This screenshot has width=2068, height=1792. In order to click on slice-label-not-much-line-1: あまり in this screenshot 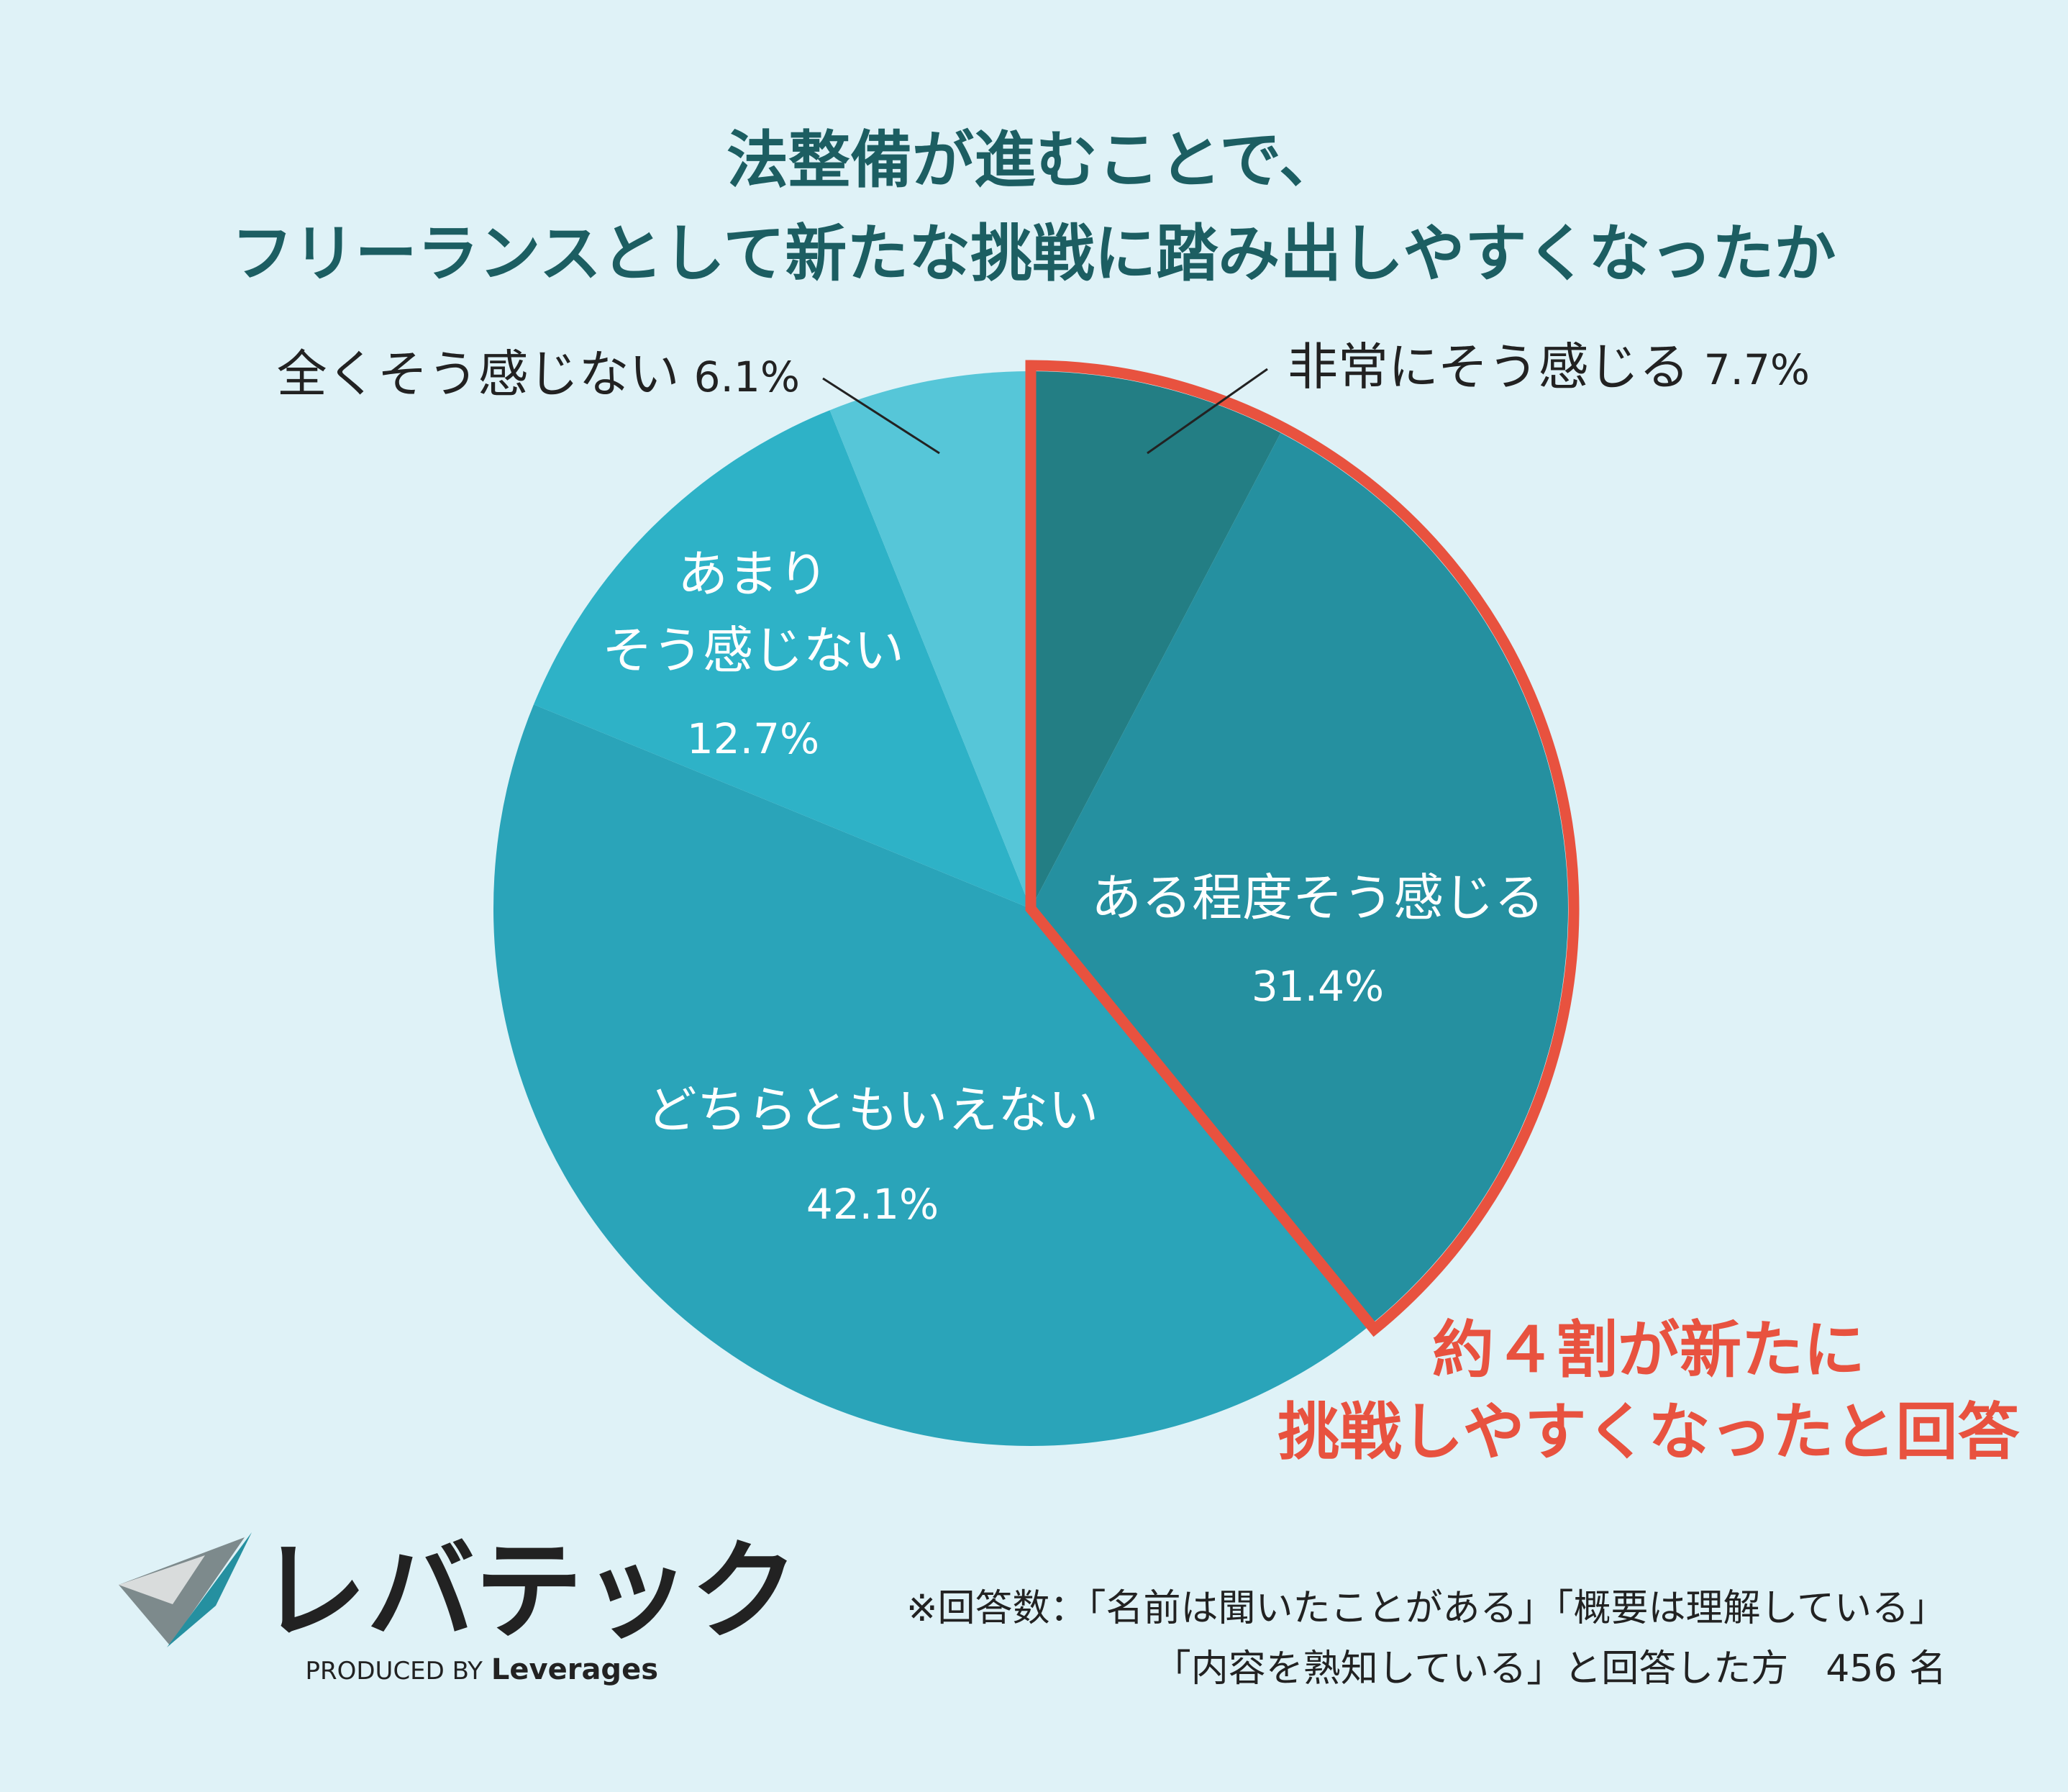, I will do `click(754, 574)`.